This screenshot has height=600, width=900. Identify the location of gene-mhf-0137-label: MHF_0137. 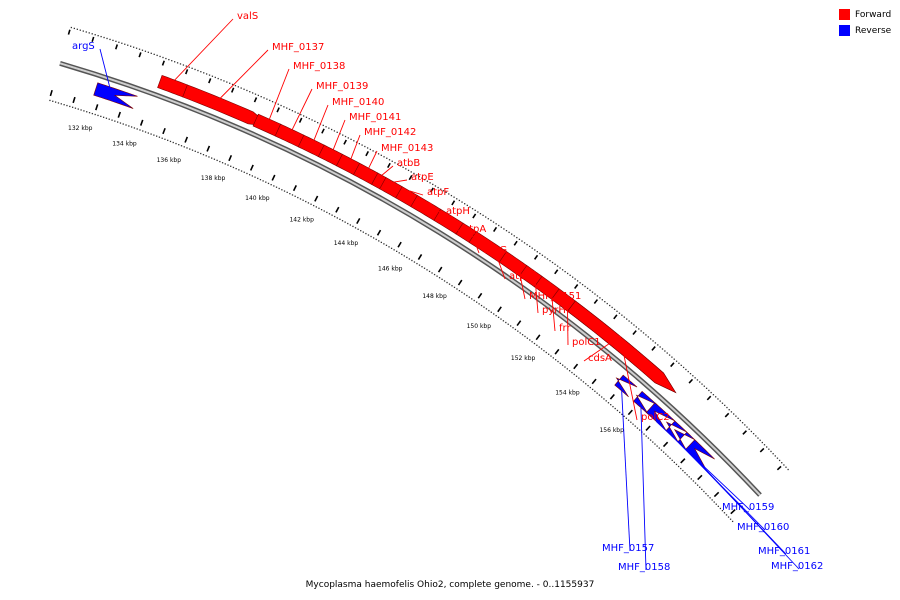
(298, 47).